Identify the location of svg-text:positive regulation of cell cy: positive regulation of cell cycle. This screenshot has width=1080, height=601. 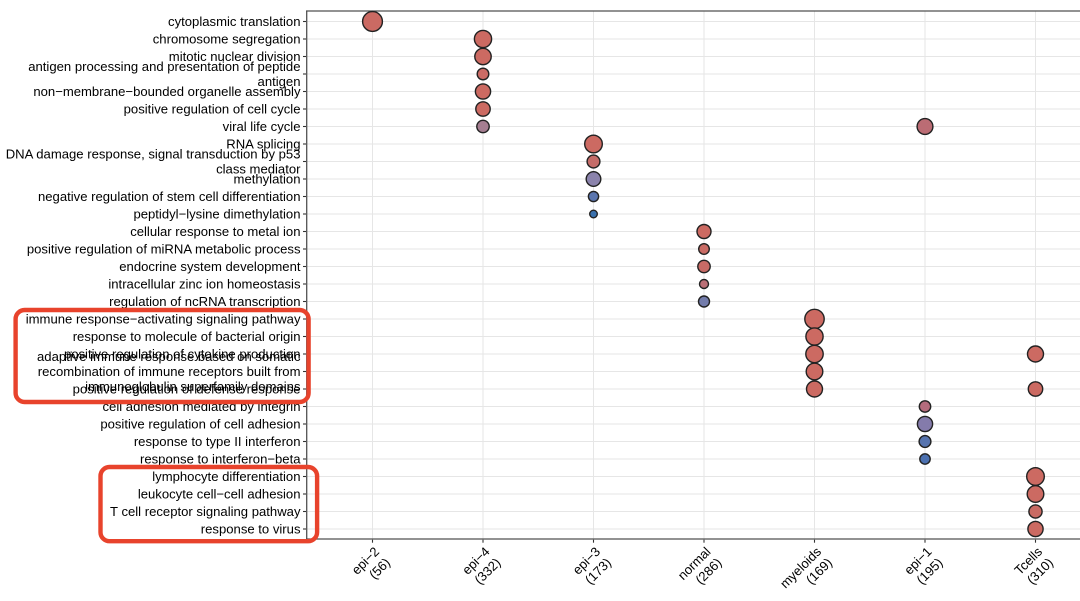
(212, 109).